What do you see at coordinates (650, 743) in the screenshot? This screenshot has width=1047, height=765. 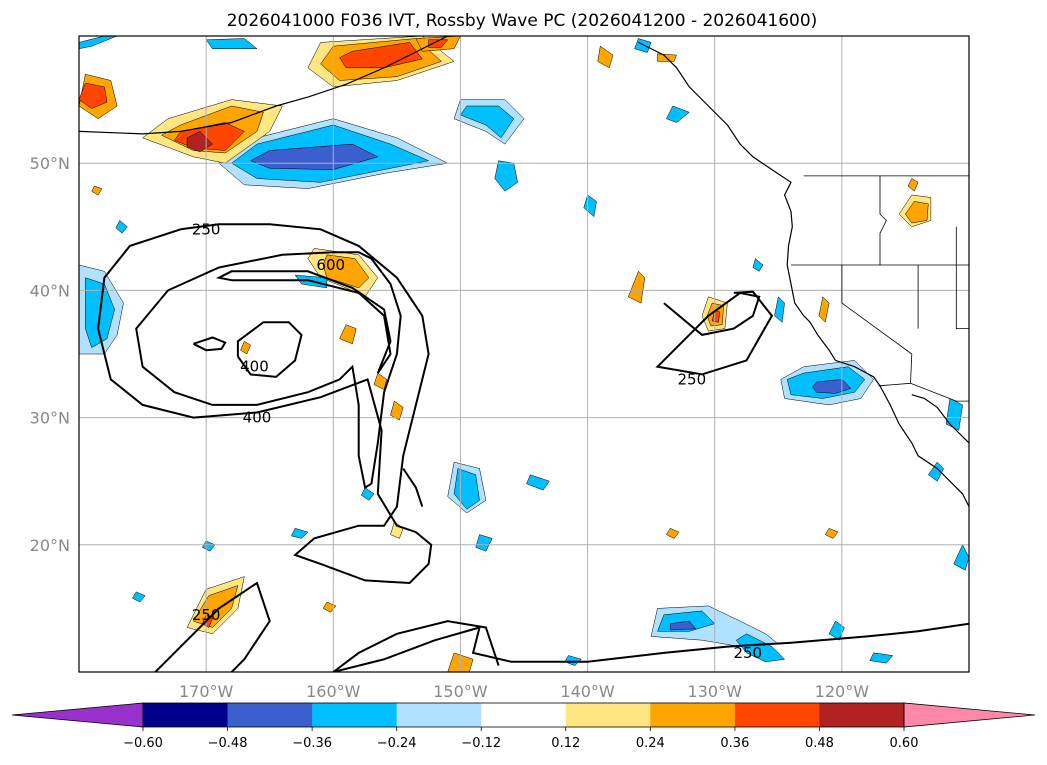 I see `colorbar-tick-label-6: 0.24` at bounding box center [650, 743].